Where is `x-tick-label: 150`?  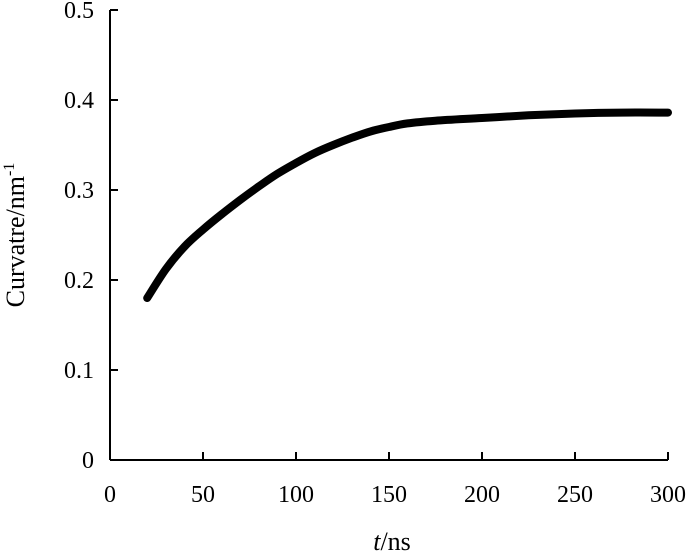 x-tick-label: 150 is located at coordinates (389, 495).